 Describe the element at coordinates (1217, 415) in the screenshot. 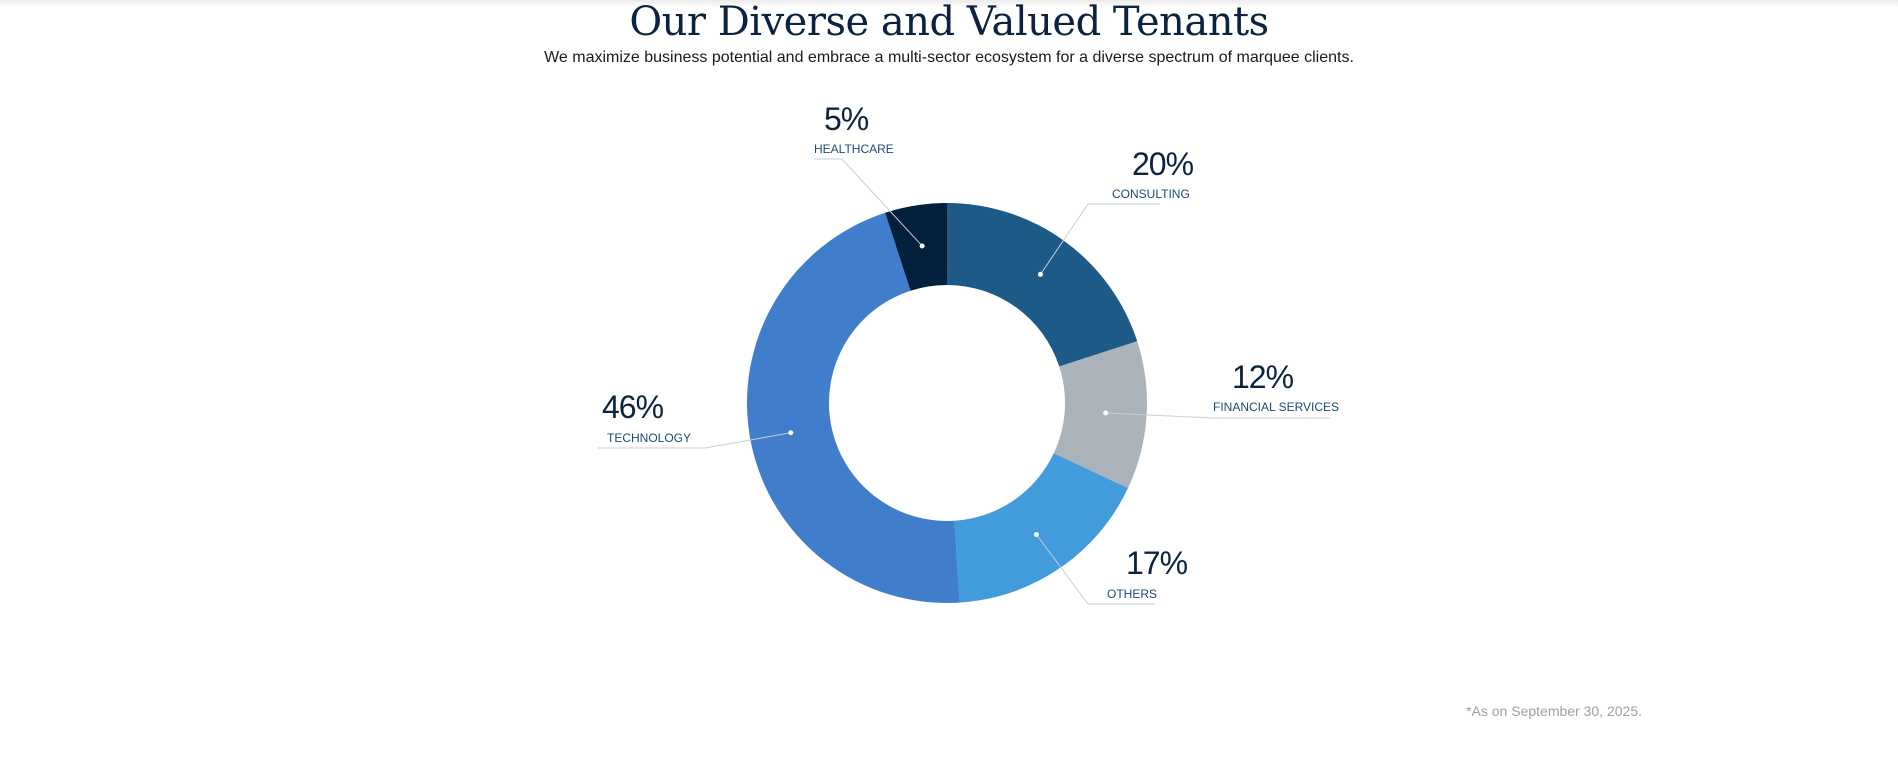

I see `leader-line-financial-services` at that location.